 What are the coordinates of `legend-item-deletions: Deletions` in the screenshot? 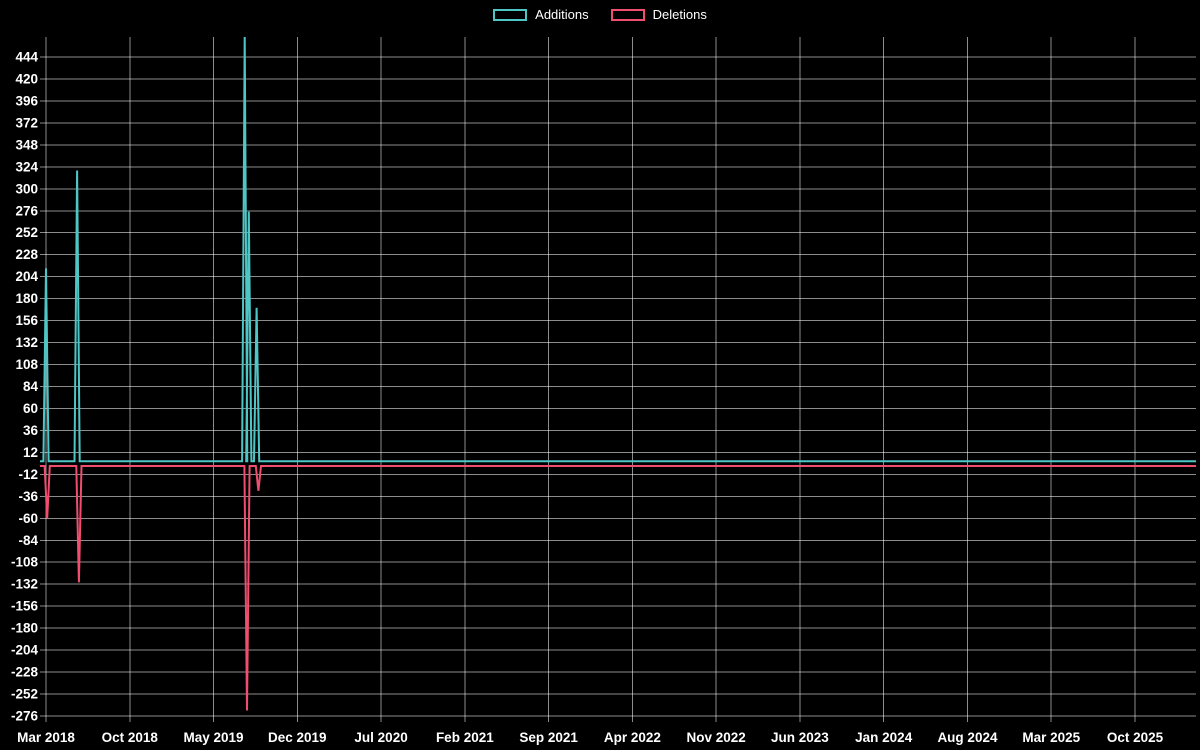 It's located at (658, 14).